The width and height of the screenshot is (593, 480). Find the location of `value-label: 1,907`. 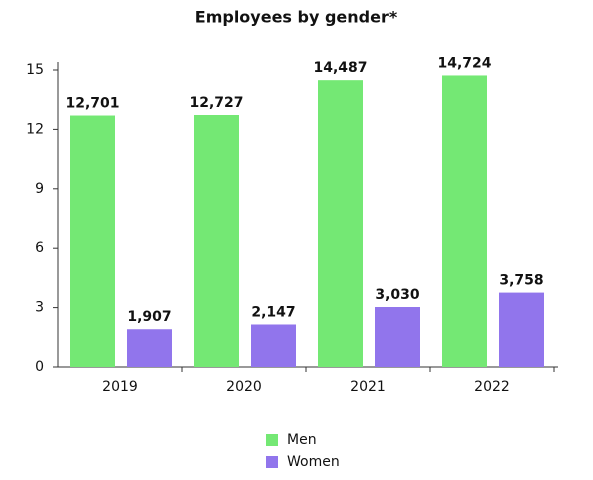

value-label: 1,907 is located at coordinates (149, 317).